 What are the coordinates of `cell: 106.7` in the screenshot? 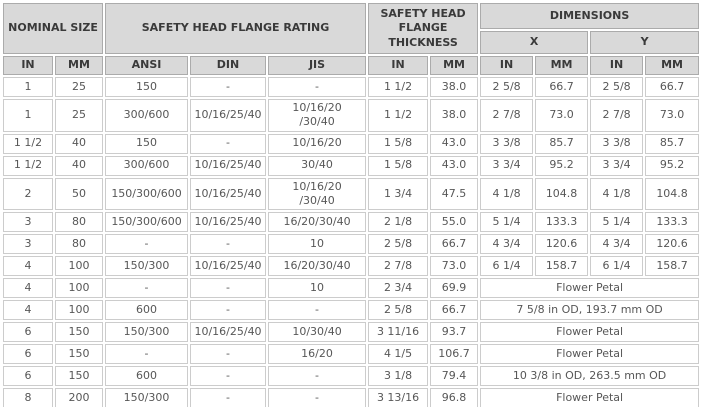 It's located at (454, 354).